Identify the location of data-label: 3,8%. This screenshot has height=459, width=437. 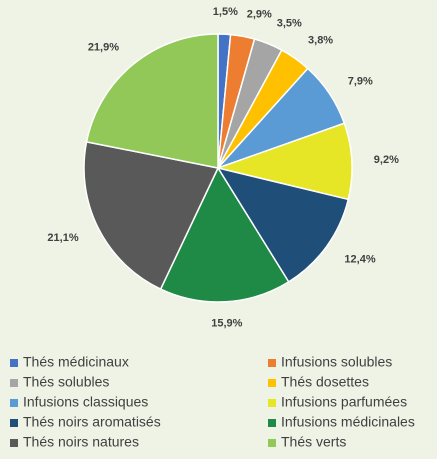
(320, 41).